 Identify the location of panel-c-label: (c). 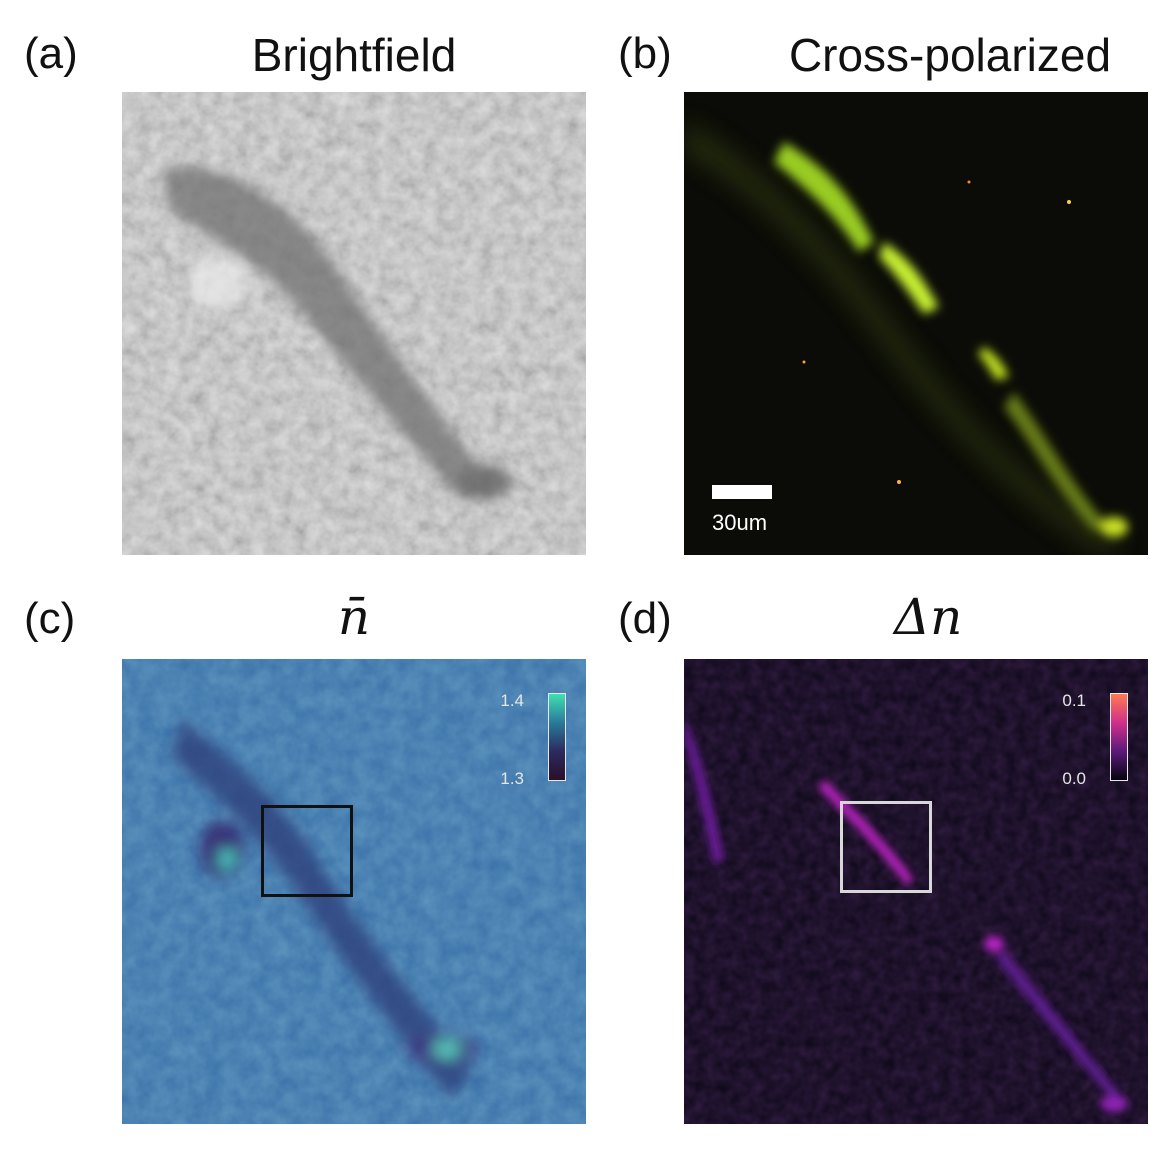
(50, 618).